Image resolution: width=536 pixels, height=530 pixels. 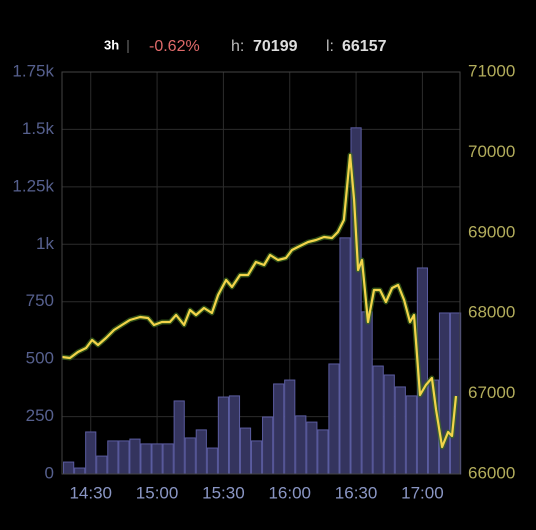 I want to click on y-tick-label: 1k, so click(x=45, y=243).